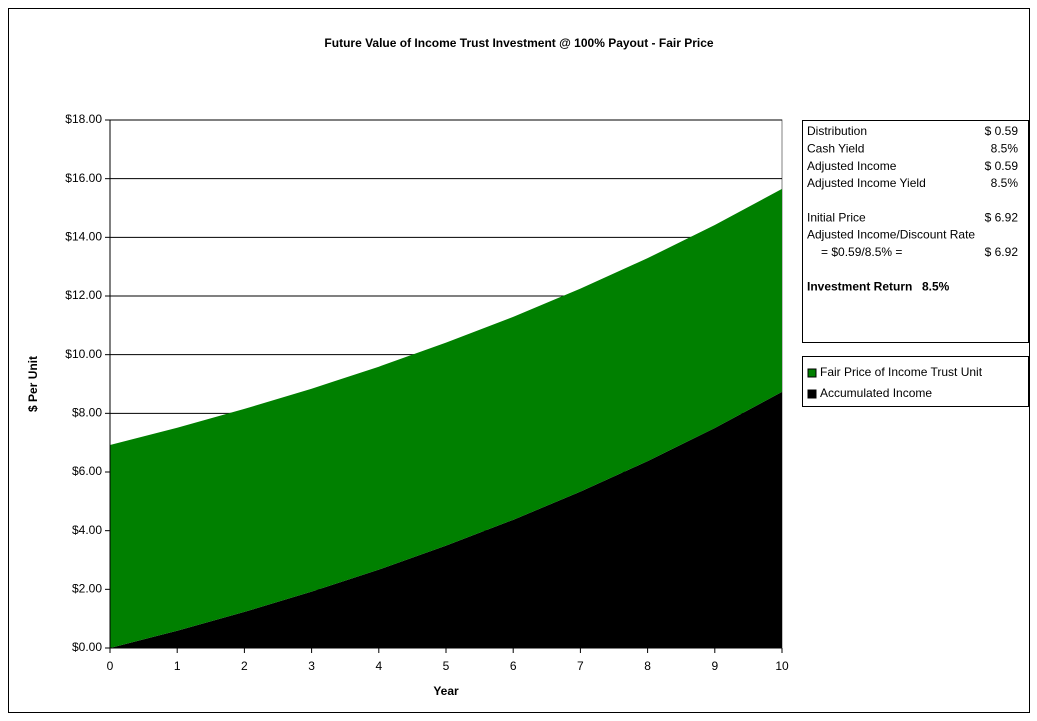  Describe the element at coordinates (87, 530) in the screenshot. I see `y-tick-label: $4.00` at that location.